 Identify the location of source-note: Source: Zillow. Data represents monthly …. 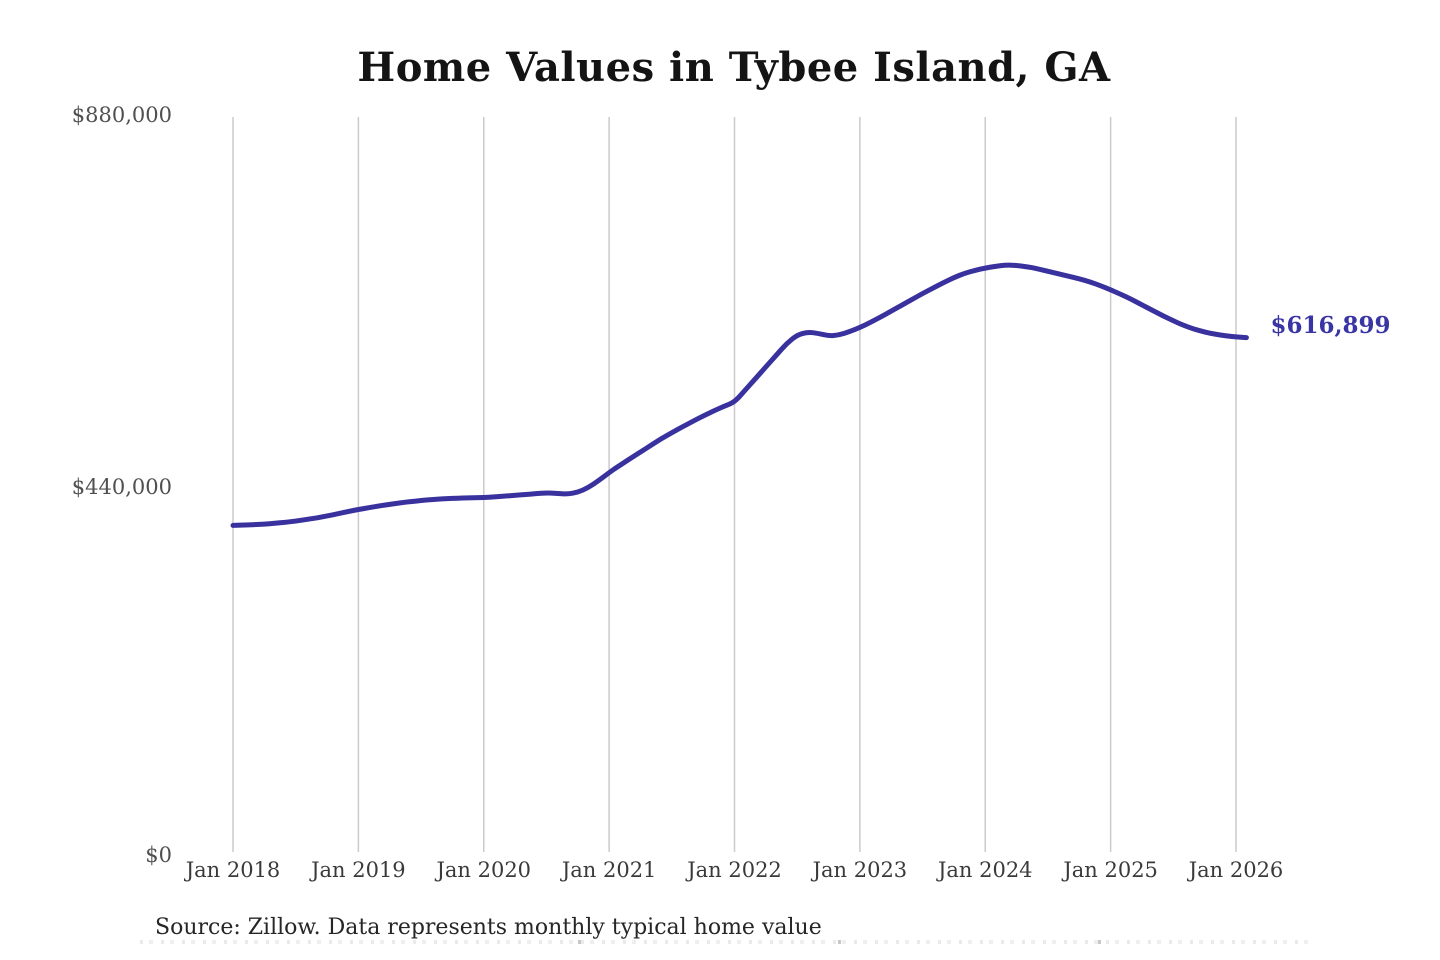
(488, 927).